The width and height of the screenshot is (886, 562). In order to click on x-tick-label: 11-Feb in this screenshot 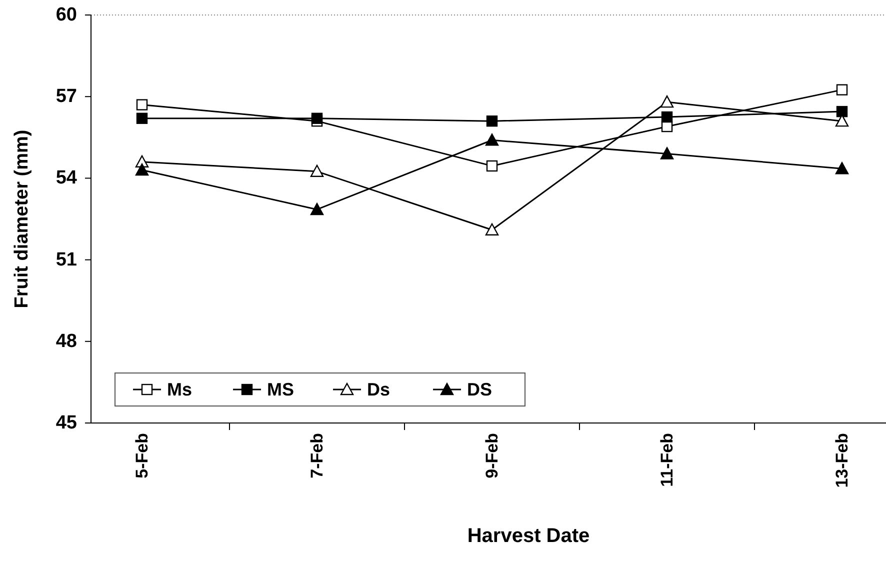, I will do `click(667, 460)`.